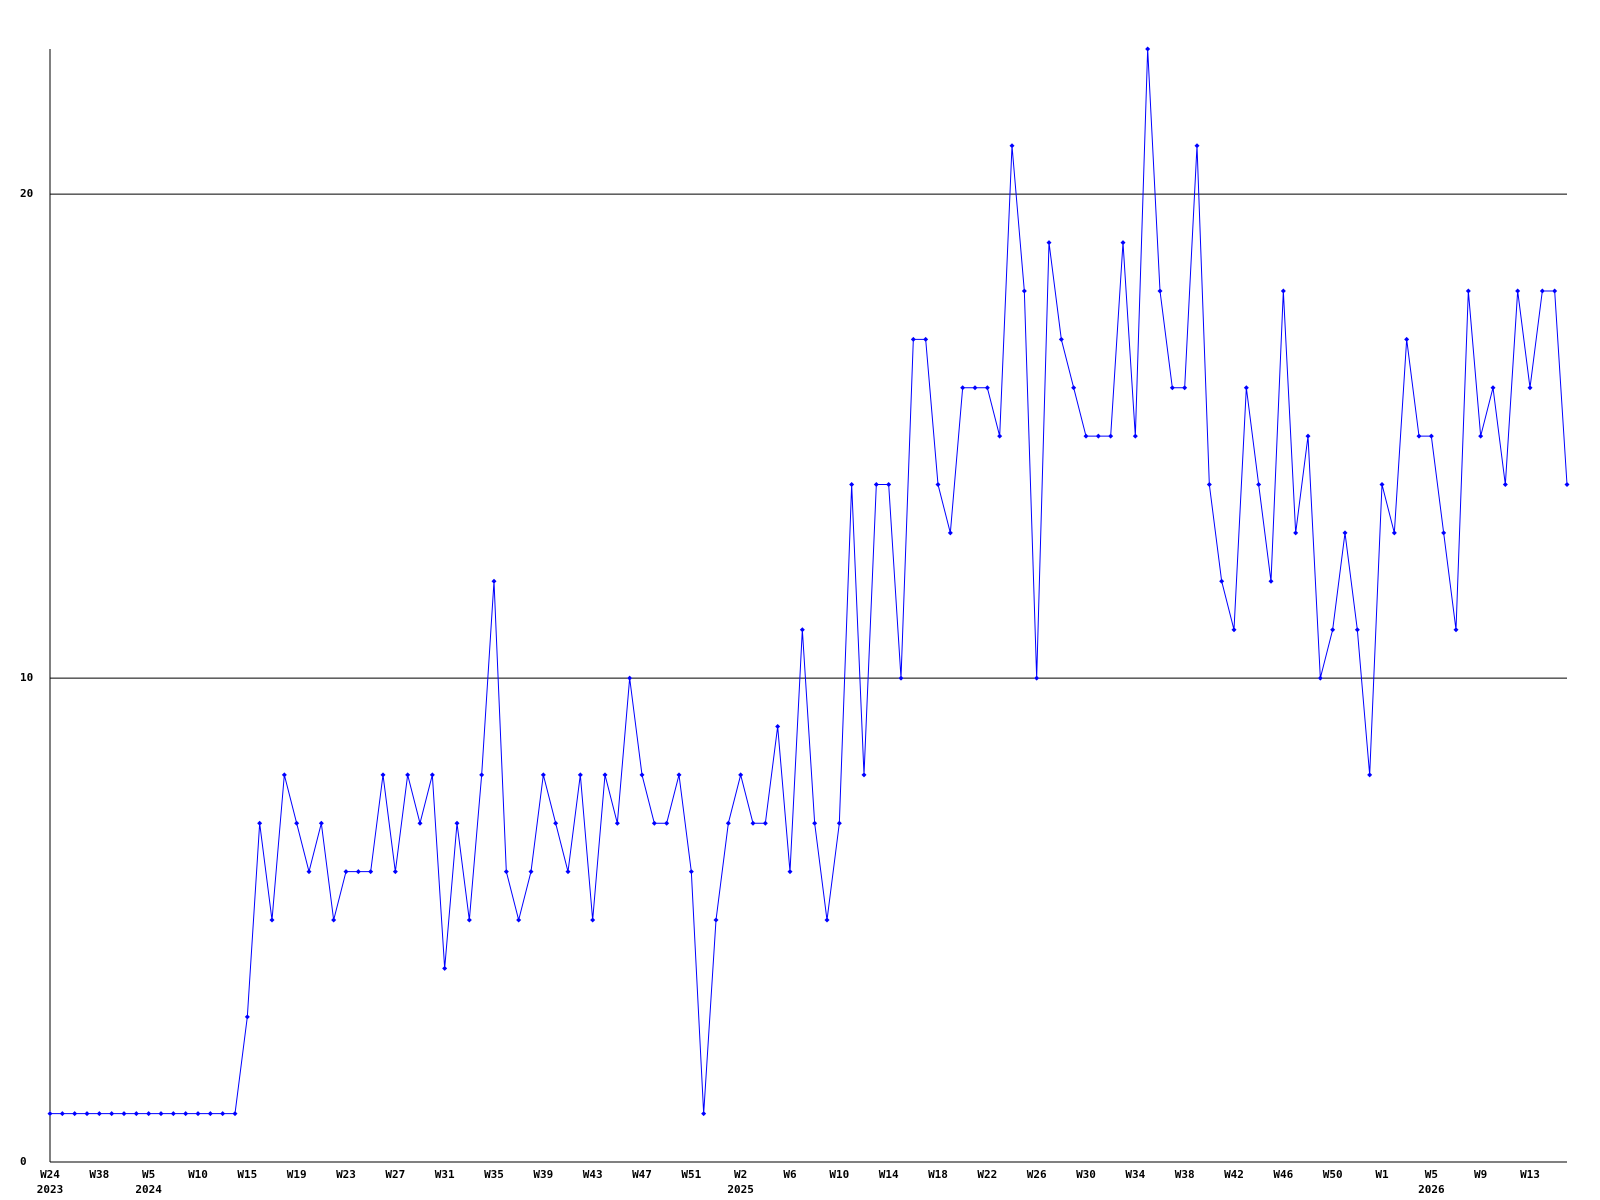 The image size is (1600, 1200). I want to click on y-tick-label: 0, so click(23, 1161).